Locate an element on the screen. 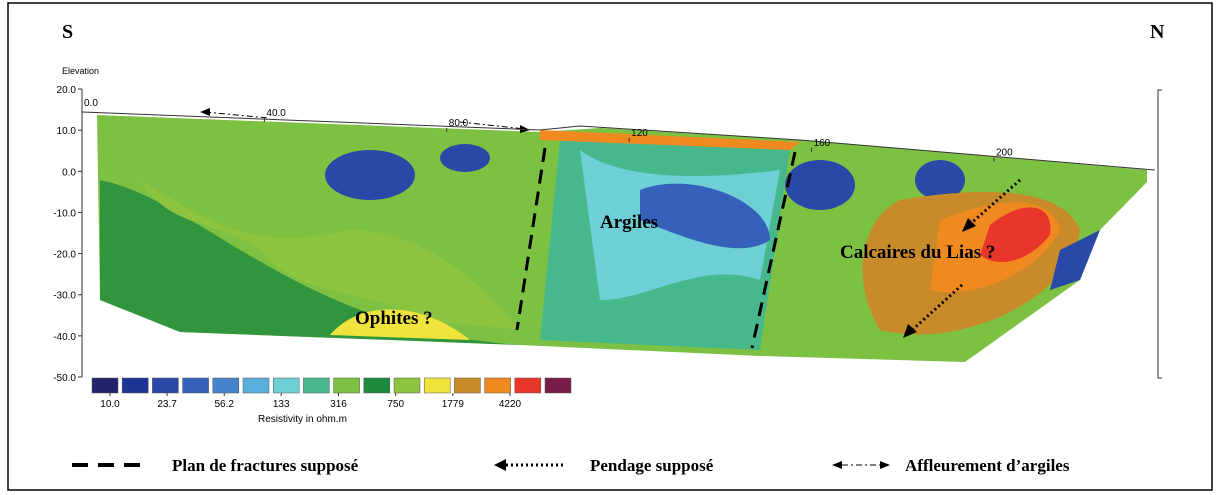 Image resolution: width=1220 pixels, height=495 pixels. annotation: Ophites ? is located at coordinates (394, 318).